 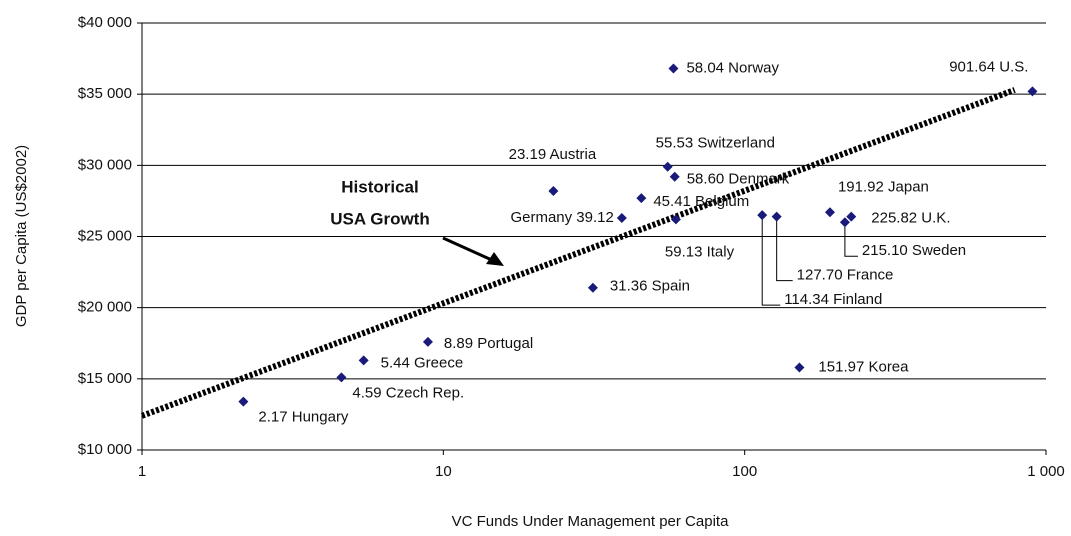 I want to click on point-label: 114.34 Finland, so click(x=833, y=299).